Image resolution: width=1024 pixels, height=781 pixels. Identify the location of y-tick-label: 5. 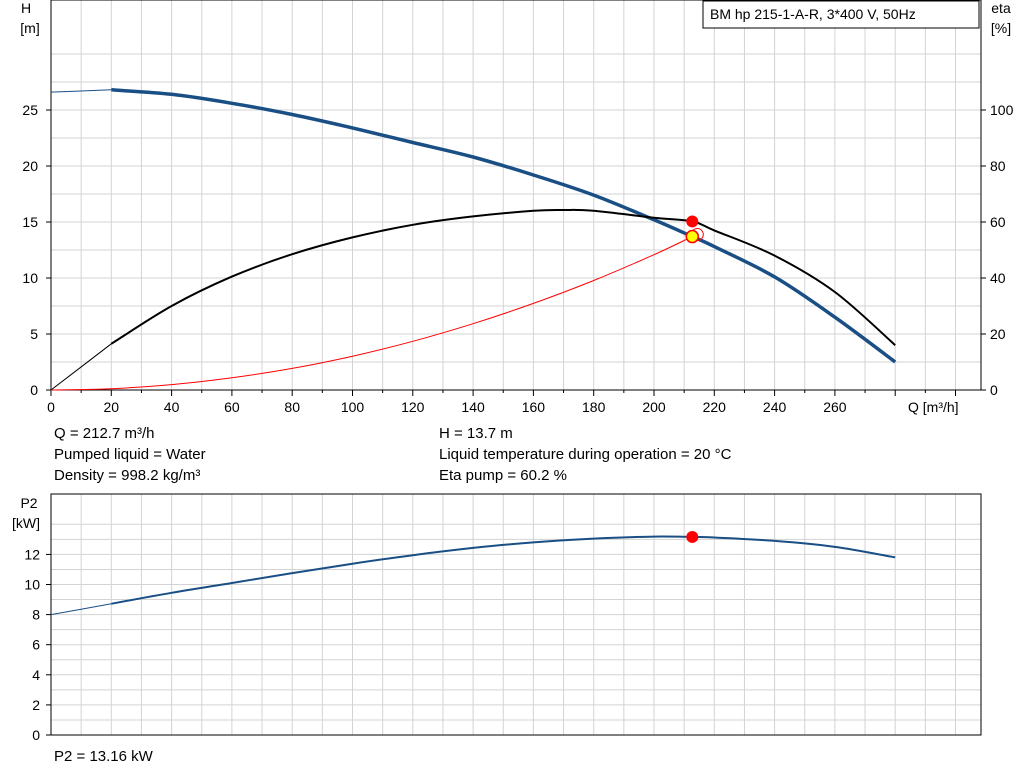
(34, 334).